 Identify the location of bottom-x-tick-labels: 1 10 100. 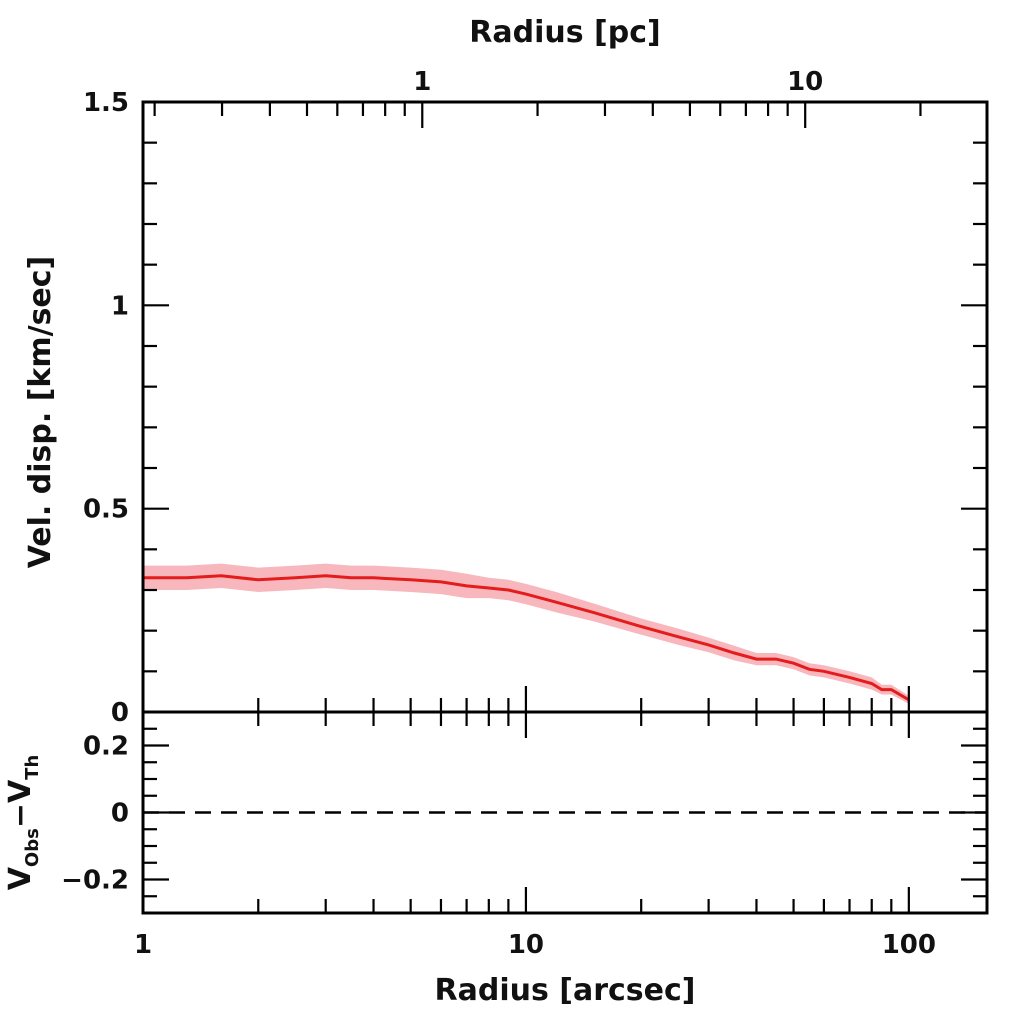
(535, 945).